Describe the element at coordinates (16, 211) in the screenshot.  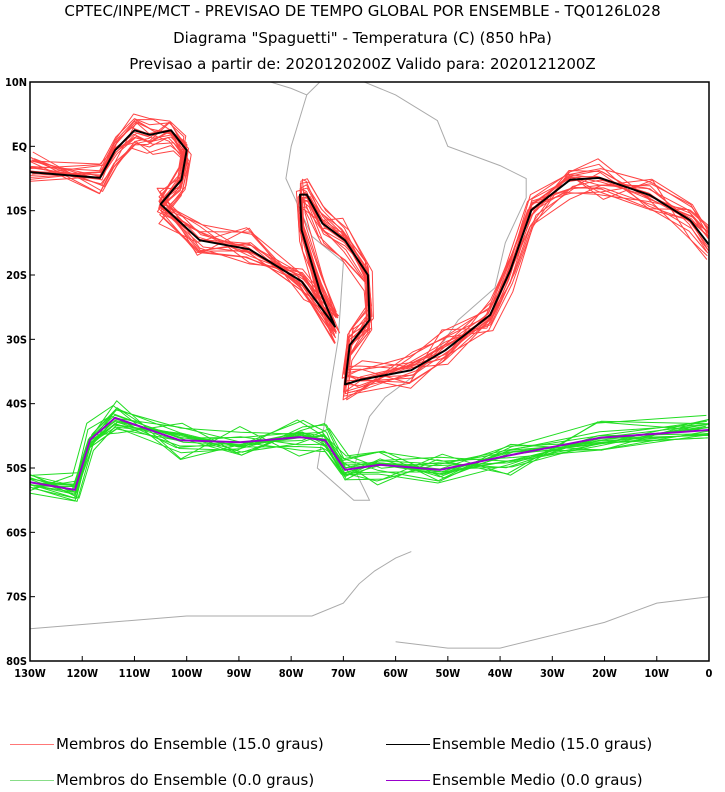
I see `y-tick-label: 10S` at that location.